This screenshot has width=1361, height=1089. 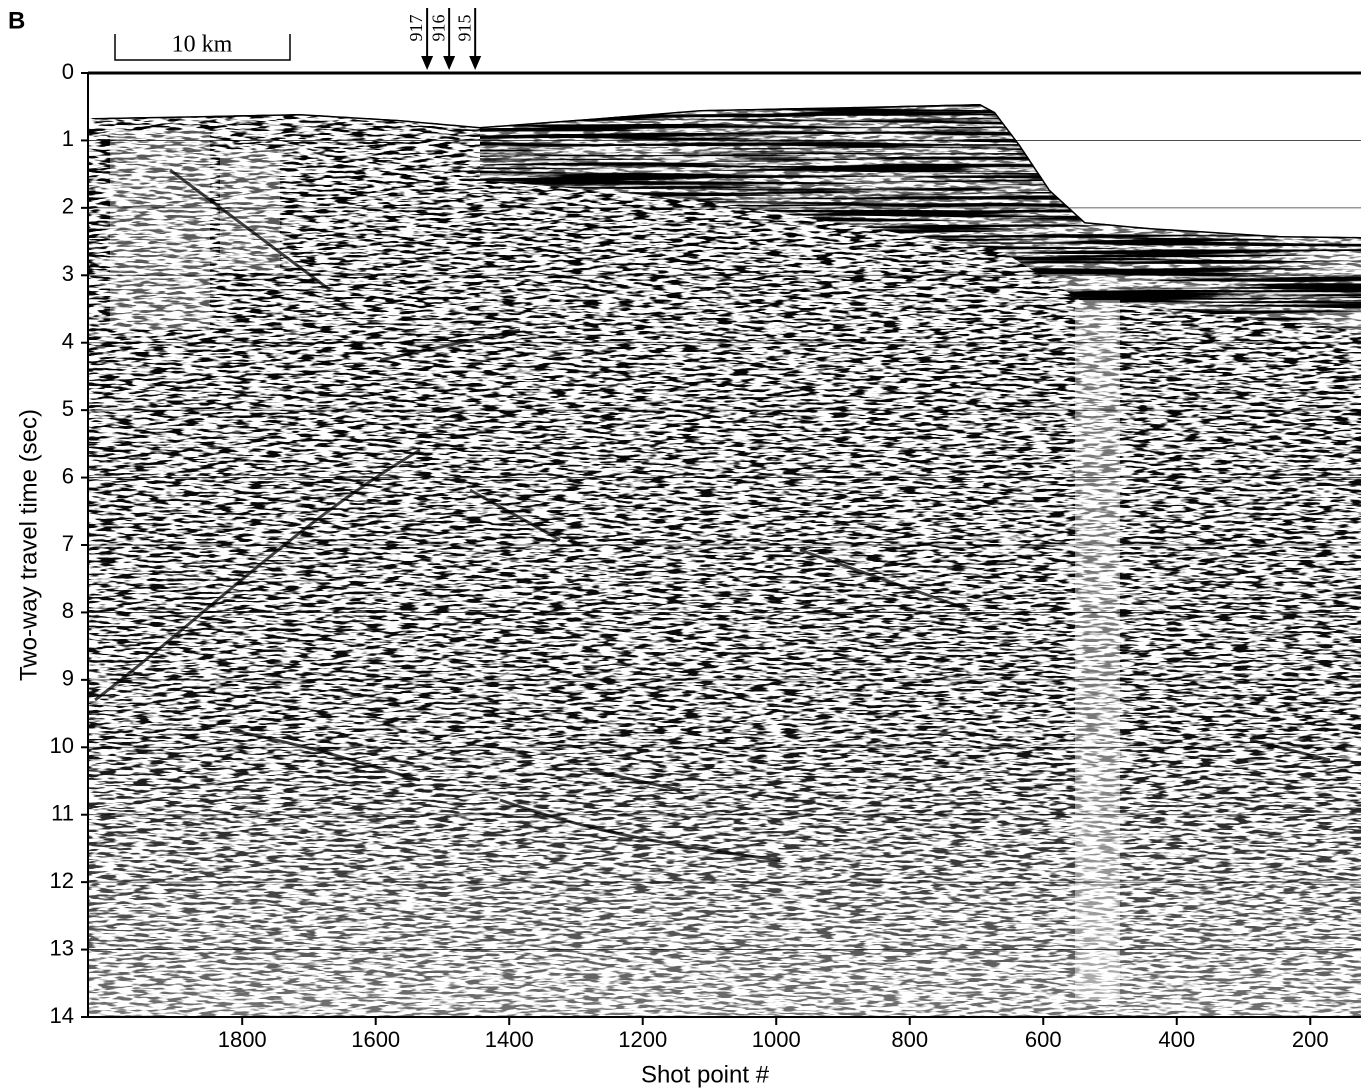 What do you see at coordinates (68, 206) in the screenshot?
I see `y-tick-label: 2` at bounding box center [68, 206].